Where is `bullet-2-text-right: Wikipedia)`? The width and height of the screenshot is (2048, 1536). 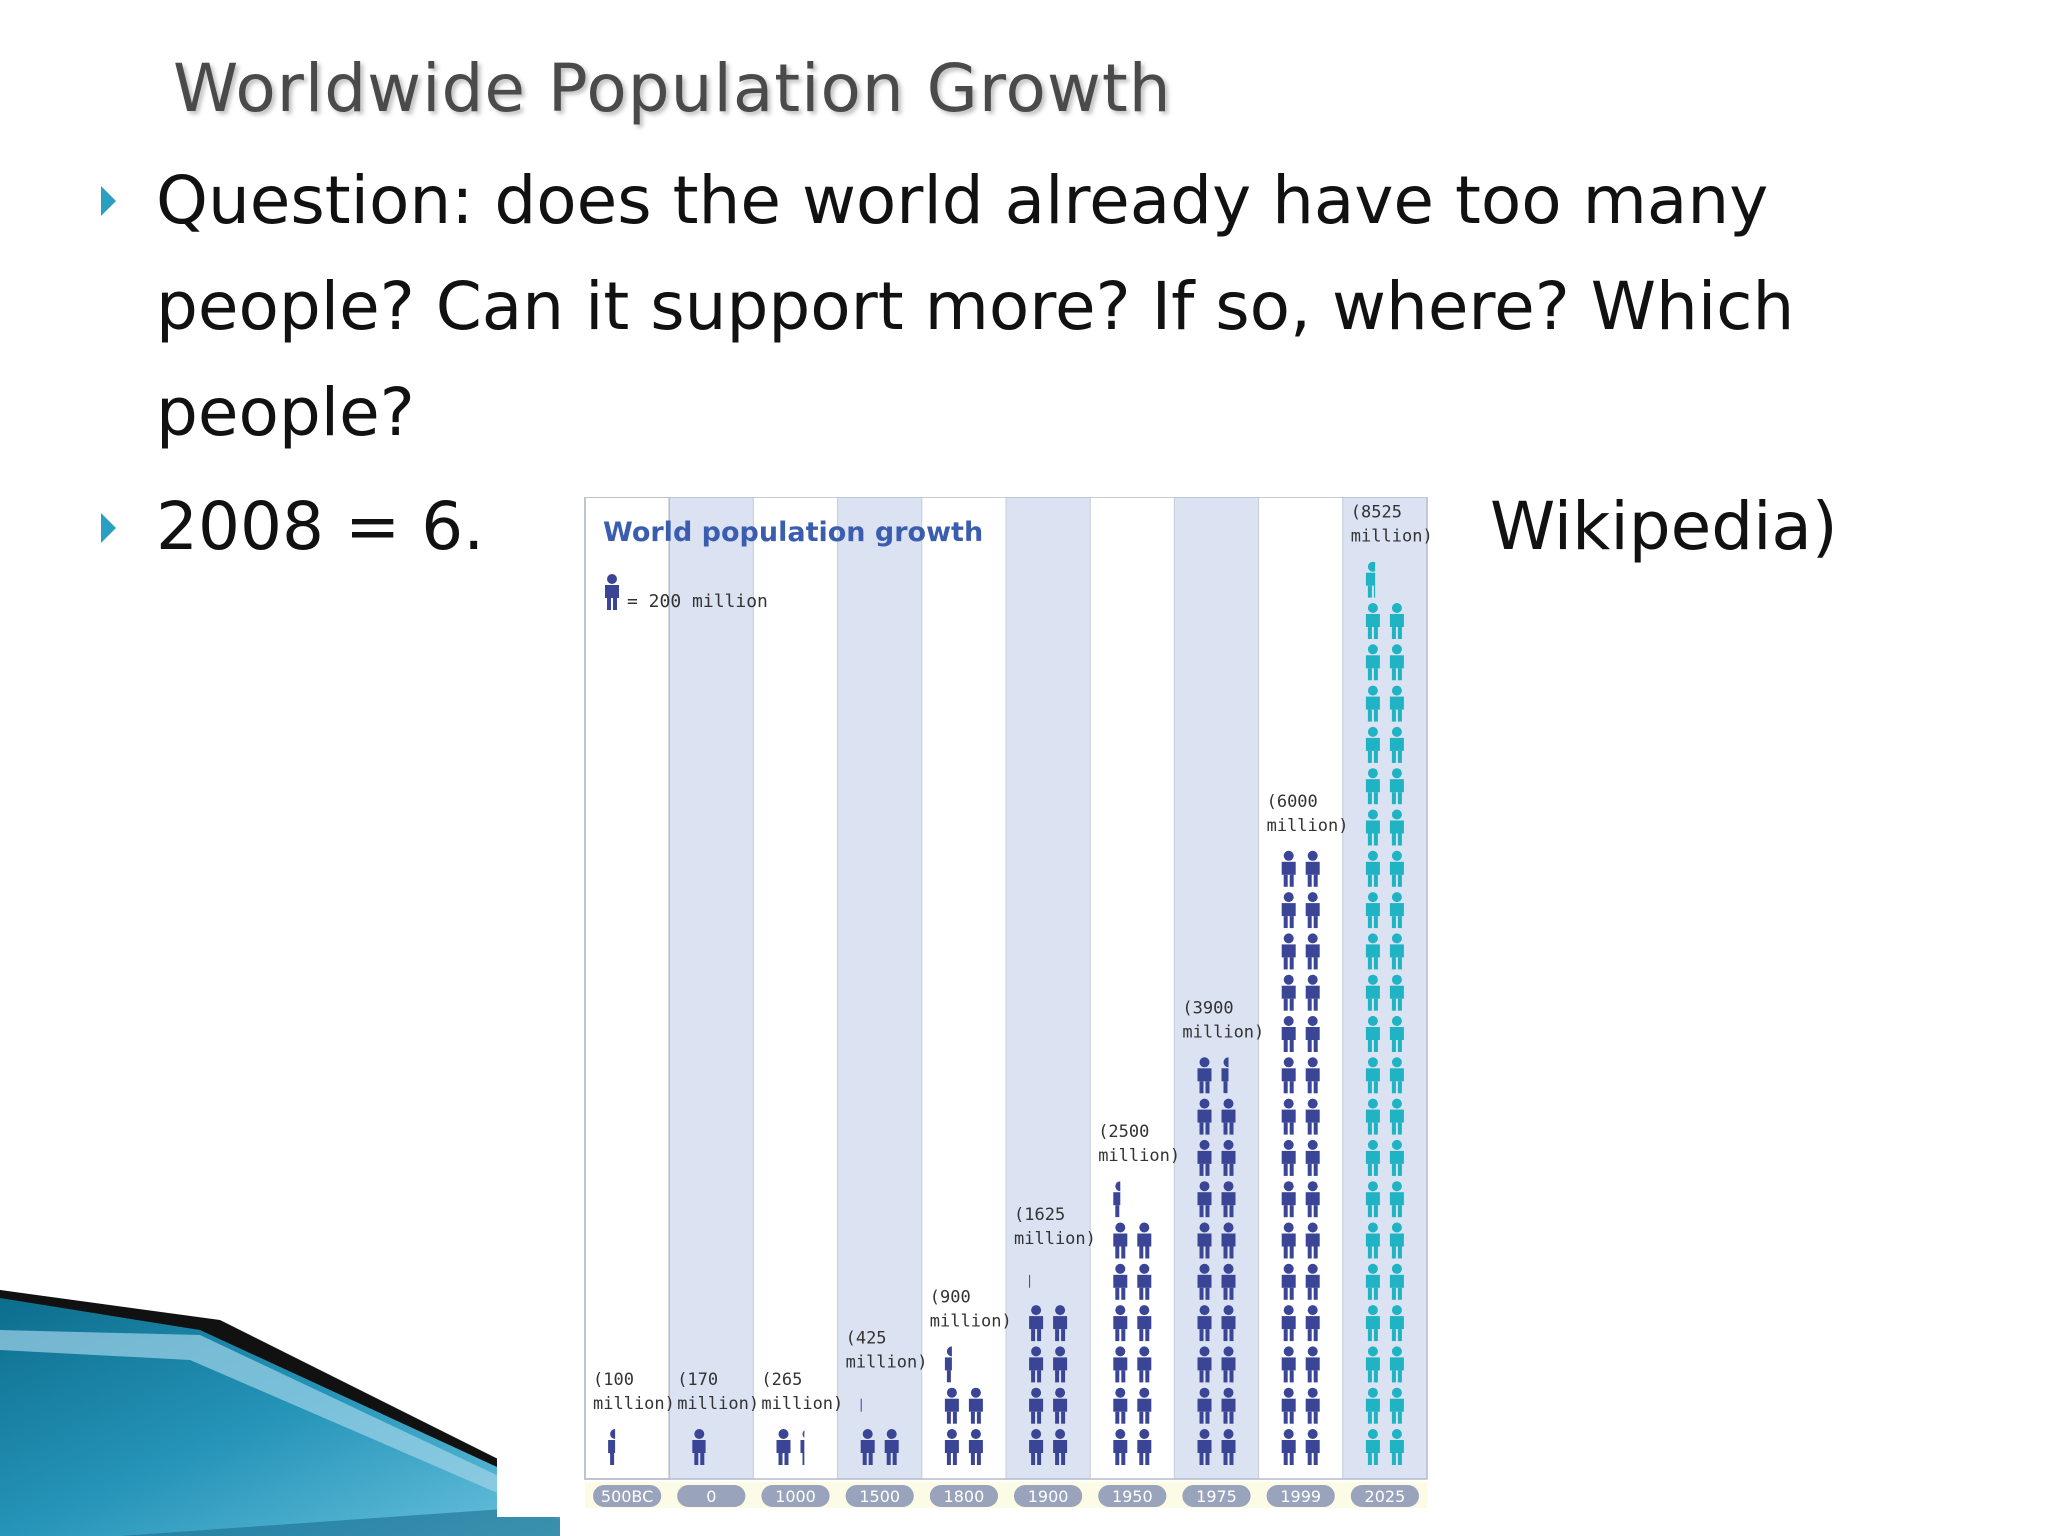 bullet-2-text-right: Wikipedia) is located at coordinates (1664, 526).